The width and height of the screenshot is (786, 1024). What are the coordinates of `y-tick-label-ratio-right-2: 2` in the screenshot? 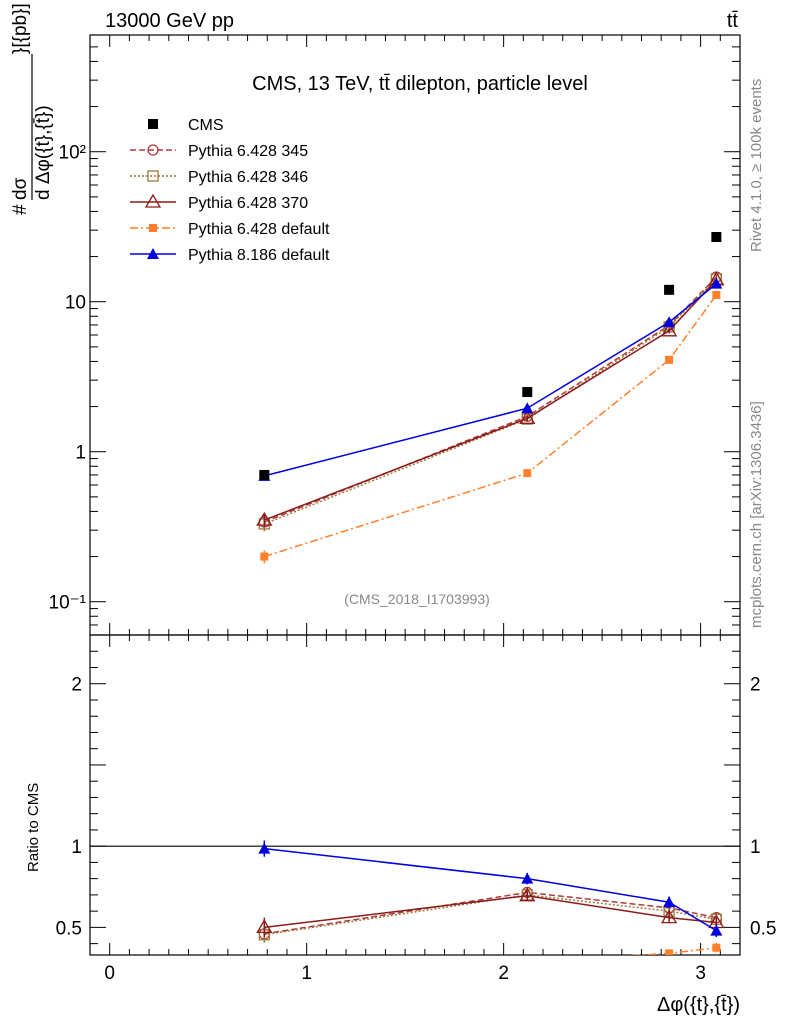 It's located at (755, 685).